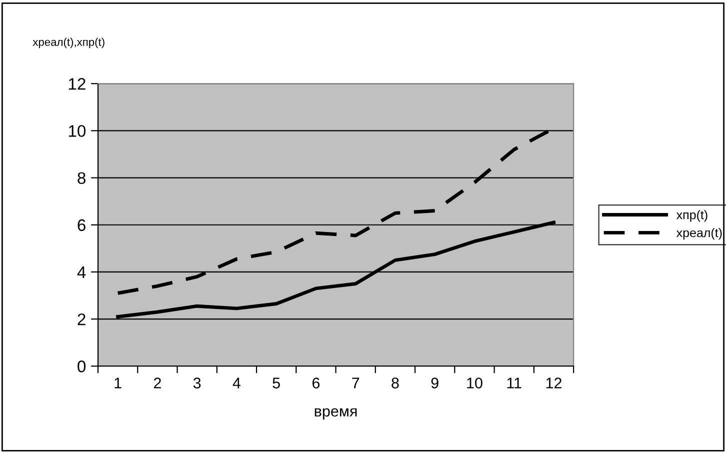  I want to click on x-axis-title: время, so click(335, 414).